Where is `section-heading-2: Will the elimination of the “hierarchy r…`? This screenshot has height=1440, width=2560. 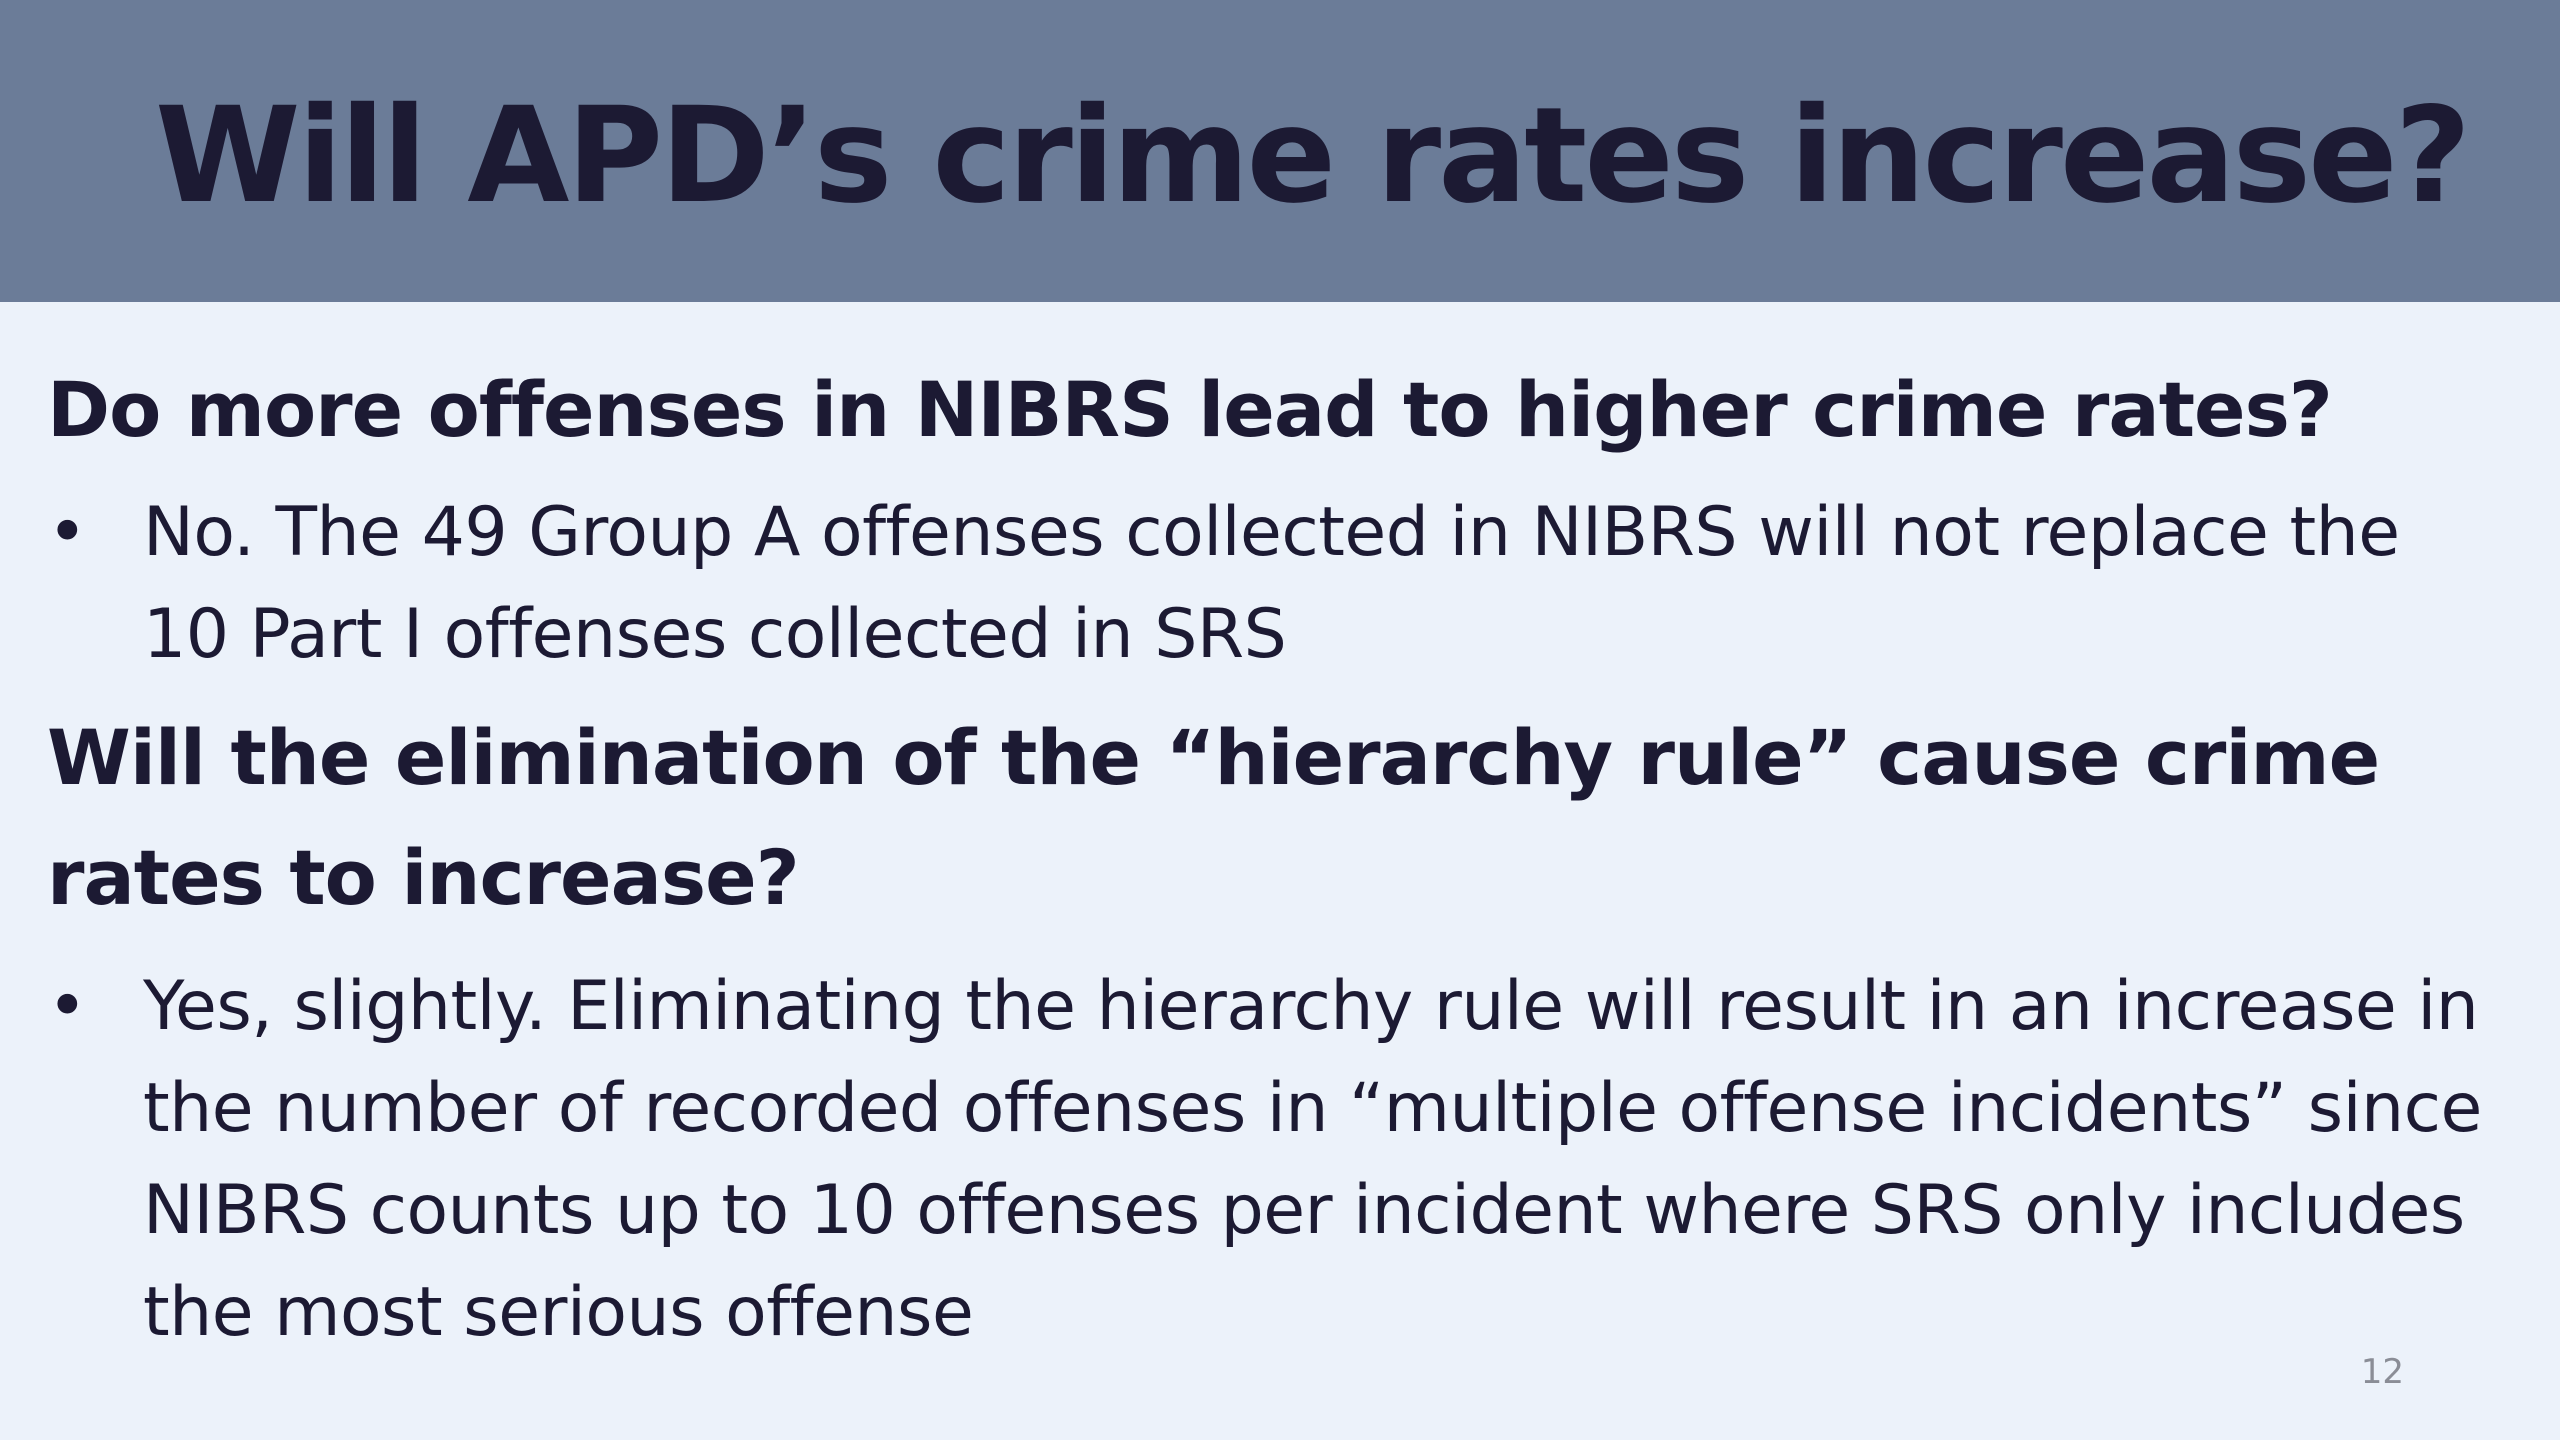
section-heading-2: Will the elimination of the “hierarchy r… is located at coordinates (1213, 817).